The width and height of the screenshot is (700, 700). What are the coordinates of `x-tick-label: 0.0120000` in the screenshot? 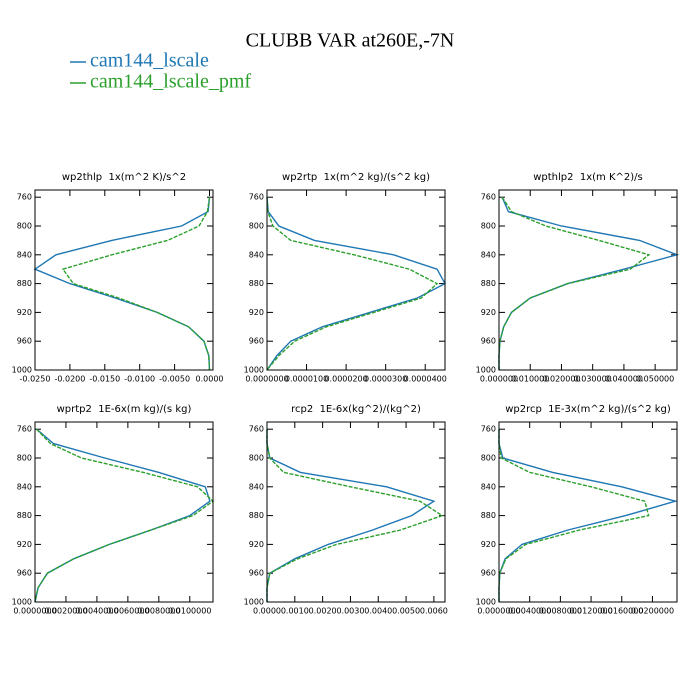 It's located at (590, 611).